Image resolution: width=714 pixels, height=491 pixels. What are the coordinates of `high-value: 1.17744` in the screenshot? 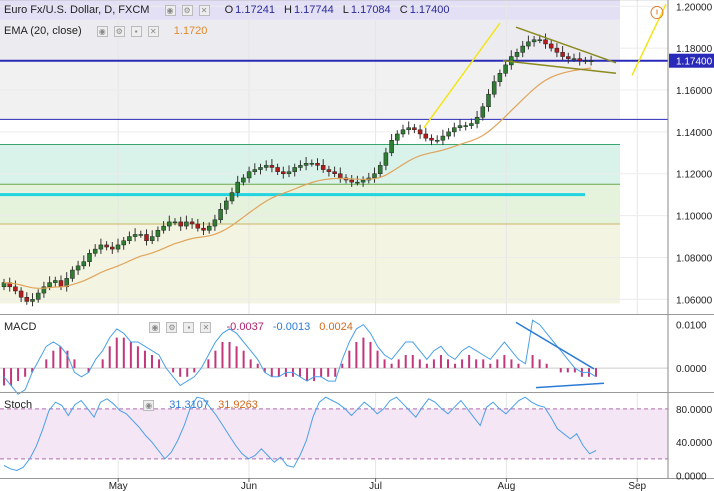 It's located at (313, 10).